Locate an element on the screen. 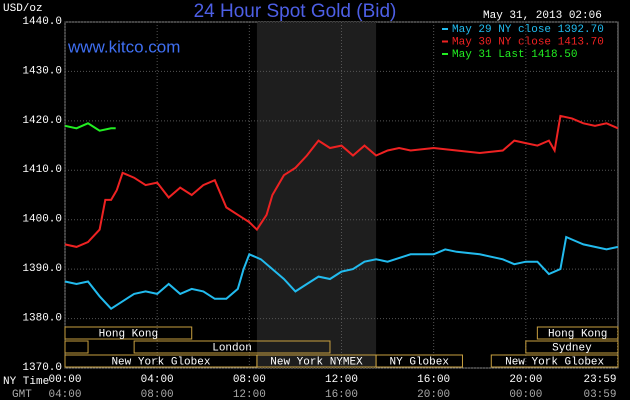 The width and height of the screenshot is (630, 400). x2-tick-label: 08:00 is located at coordinates (157, 394).